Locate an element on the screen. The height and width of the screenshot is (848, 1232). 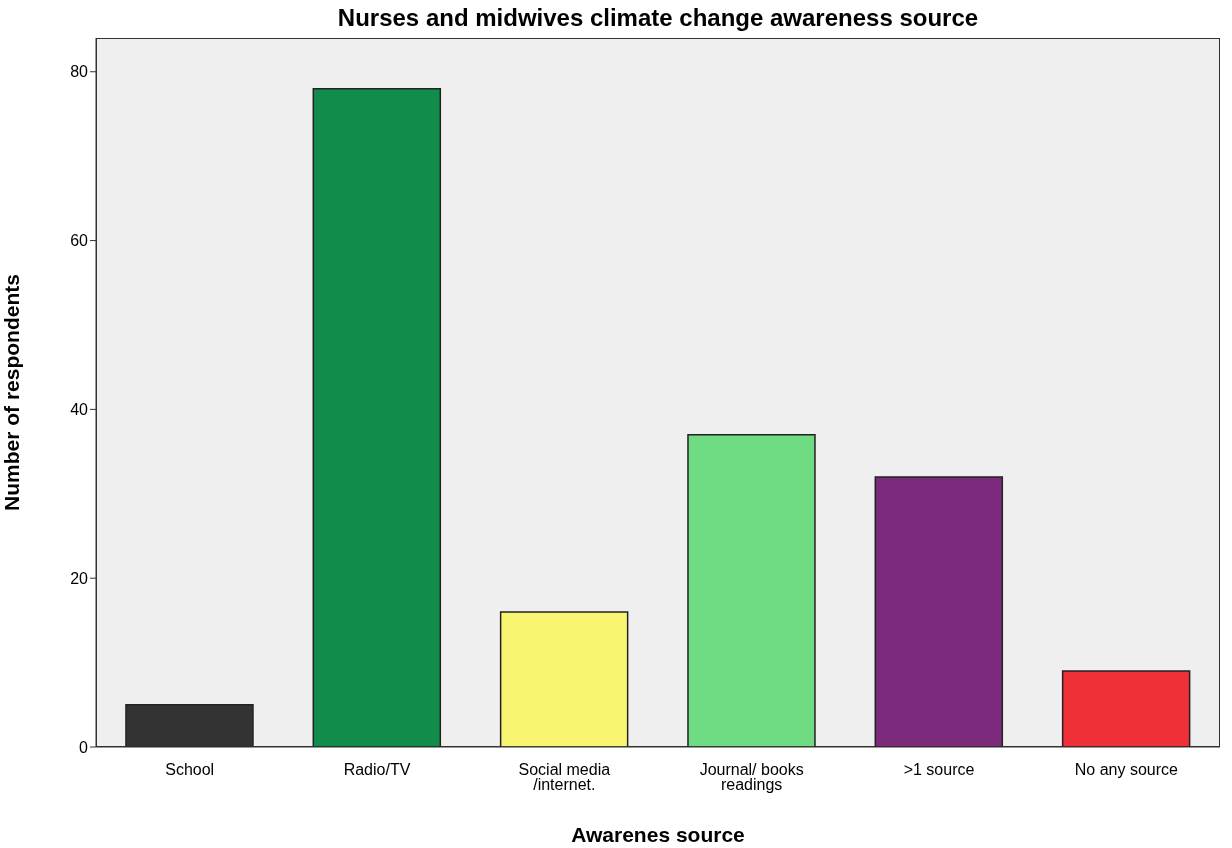
x-tick-label: No any source is located at coordinates (1126, 769).